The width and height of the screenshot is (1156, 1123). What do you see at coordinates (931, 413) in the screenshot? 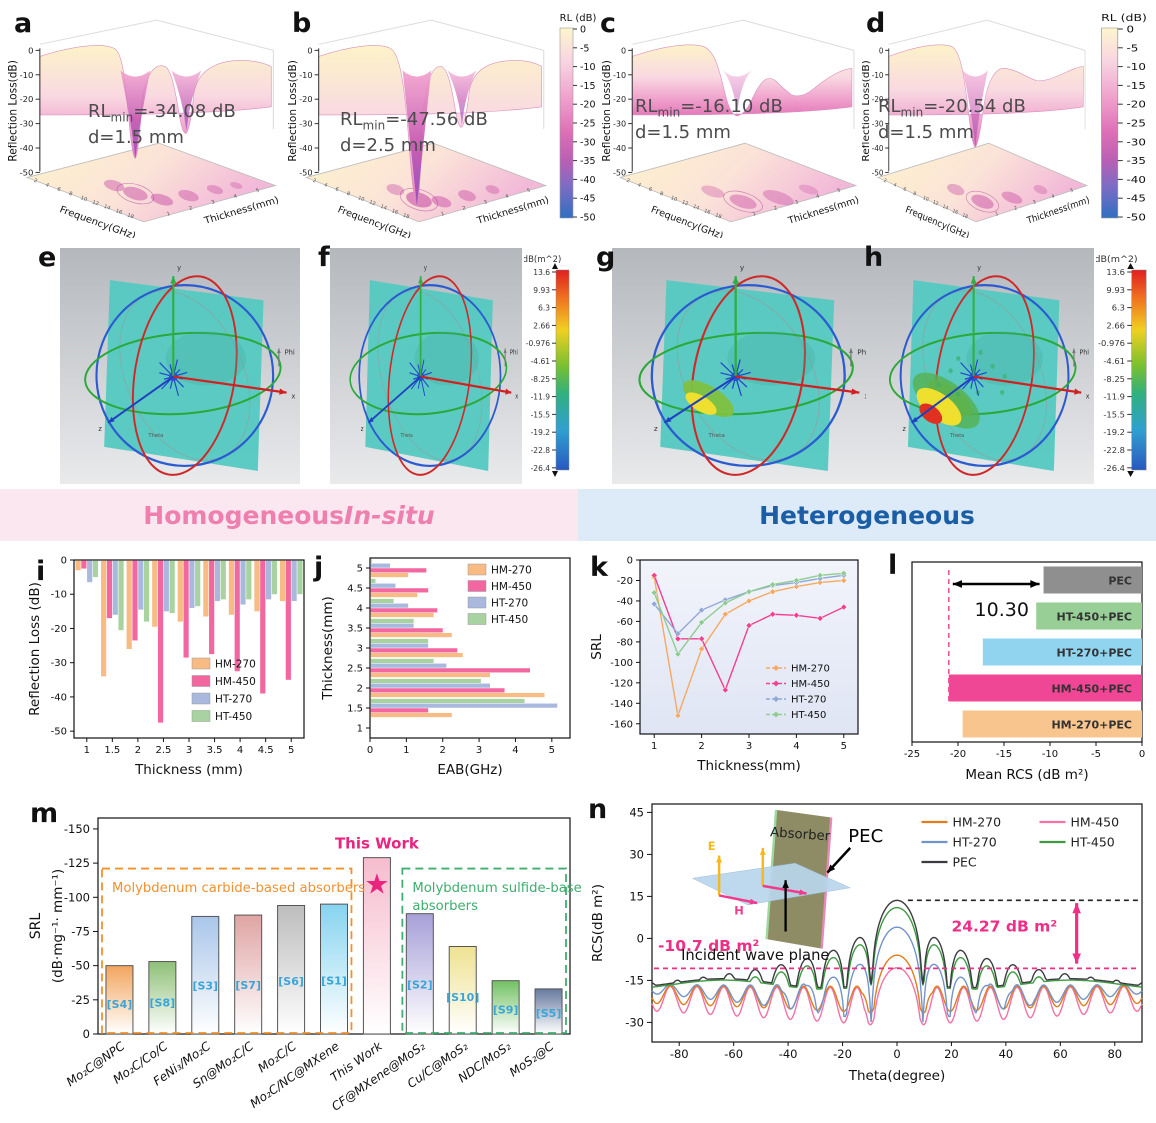
I see `lobe-red-tip` at bounding box center [931, 413].